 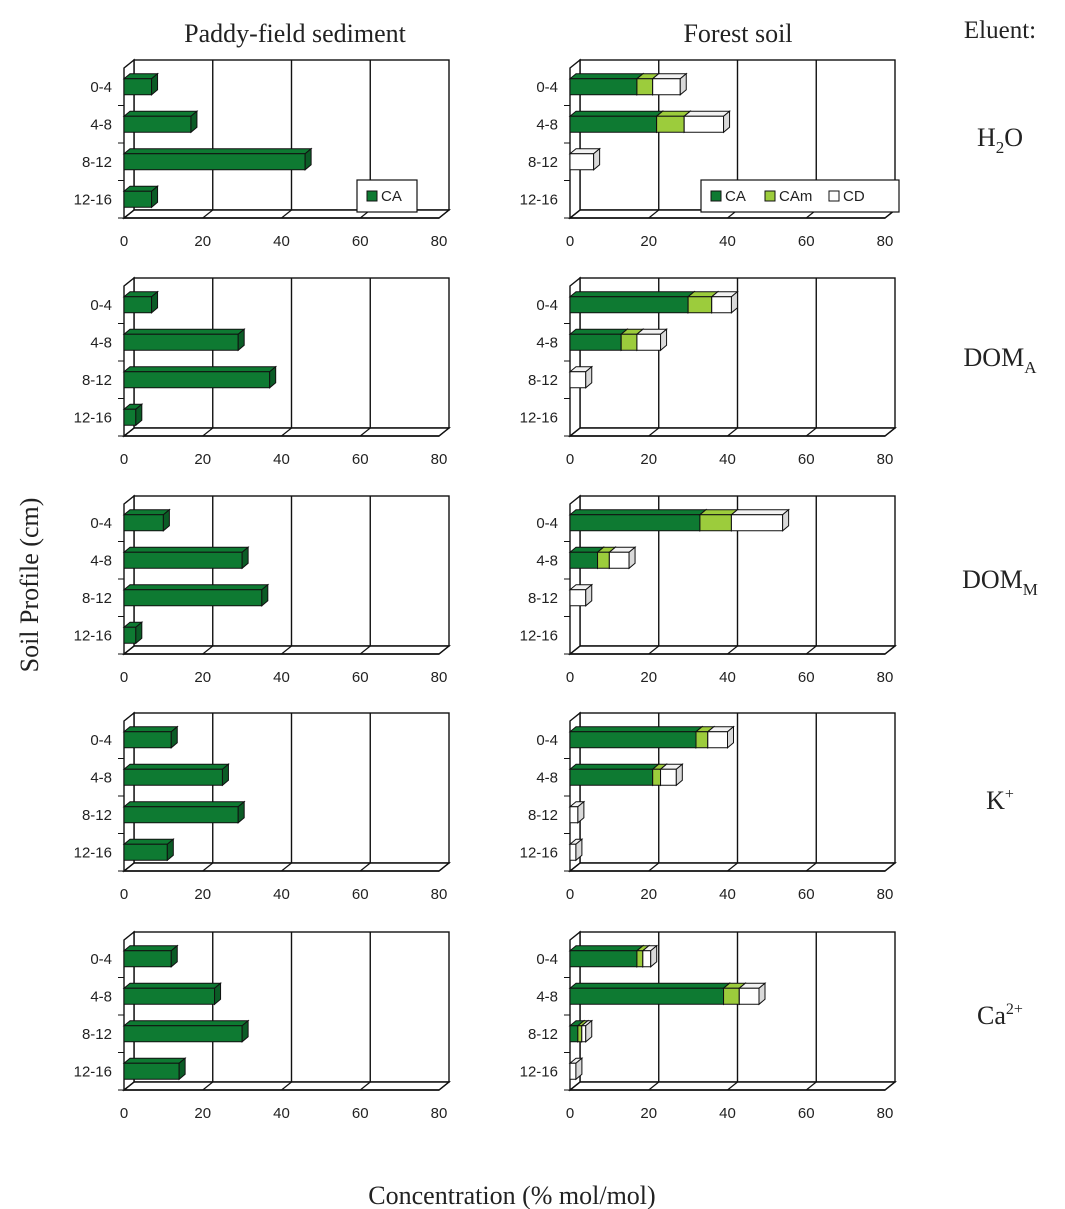 I want to click on legend-box, so click(x=800, y=196).